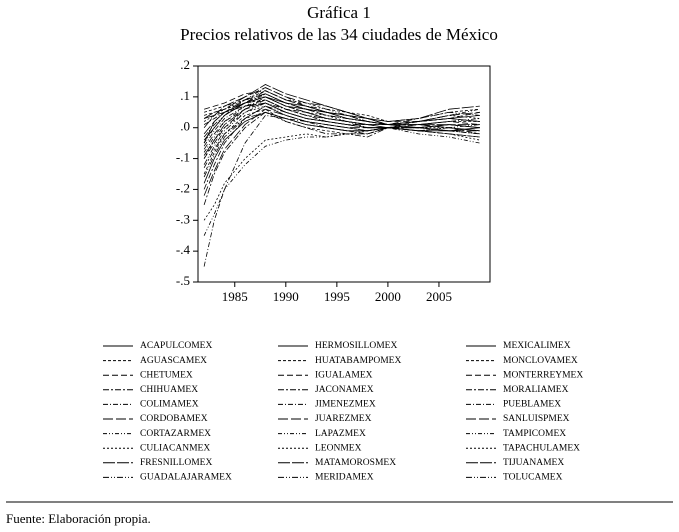 This screenshot has width=679, height=532. What do you see at coordinates (175, 434) in the screenshot?
I see `legend-label: CORTAZARMEX` at bounding box center [175, 434].